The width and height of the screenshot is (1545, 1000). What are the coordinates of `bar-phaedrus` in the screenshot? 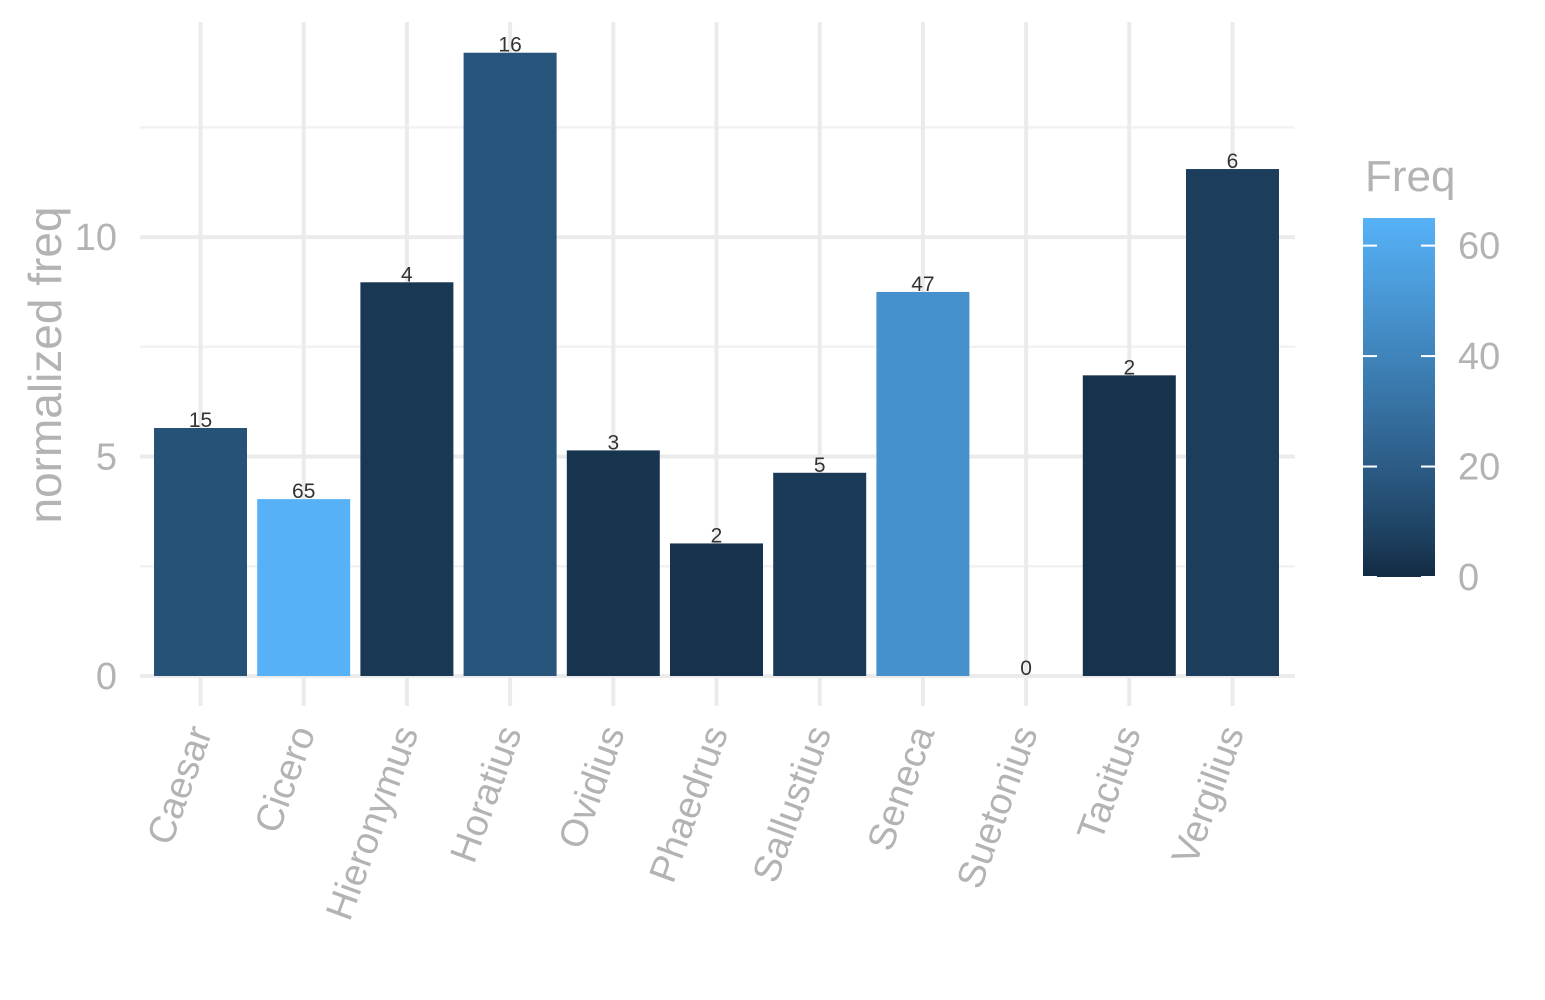 It's located at (716, 609).